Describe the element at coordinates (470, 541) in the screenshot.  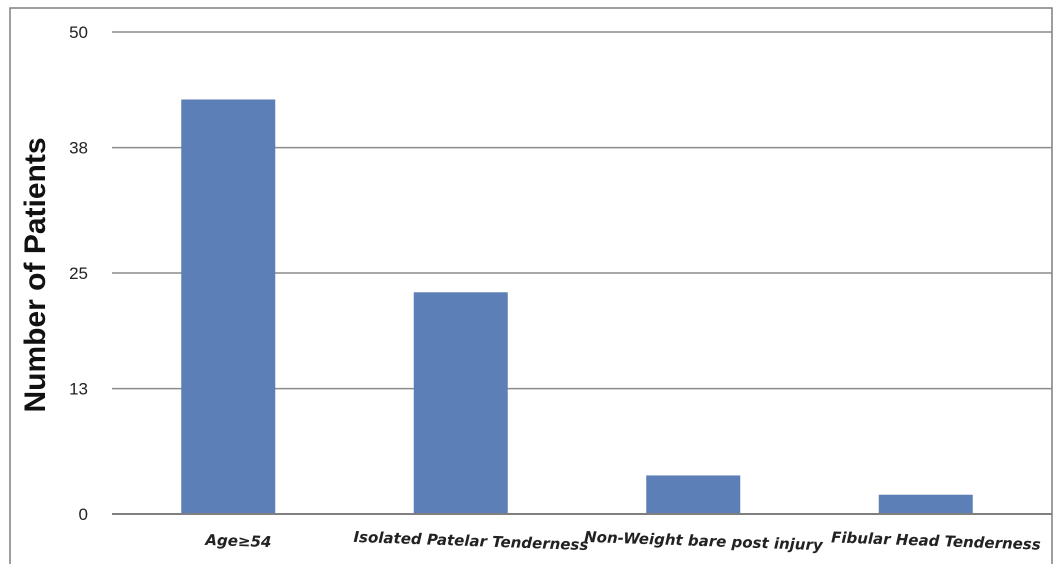
I see `x-tick-label: Isolated Patelar Tenderness` at that location.